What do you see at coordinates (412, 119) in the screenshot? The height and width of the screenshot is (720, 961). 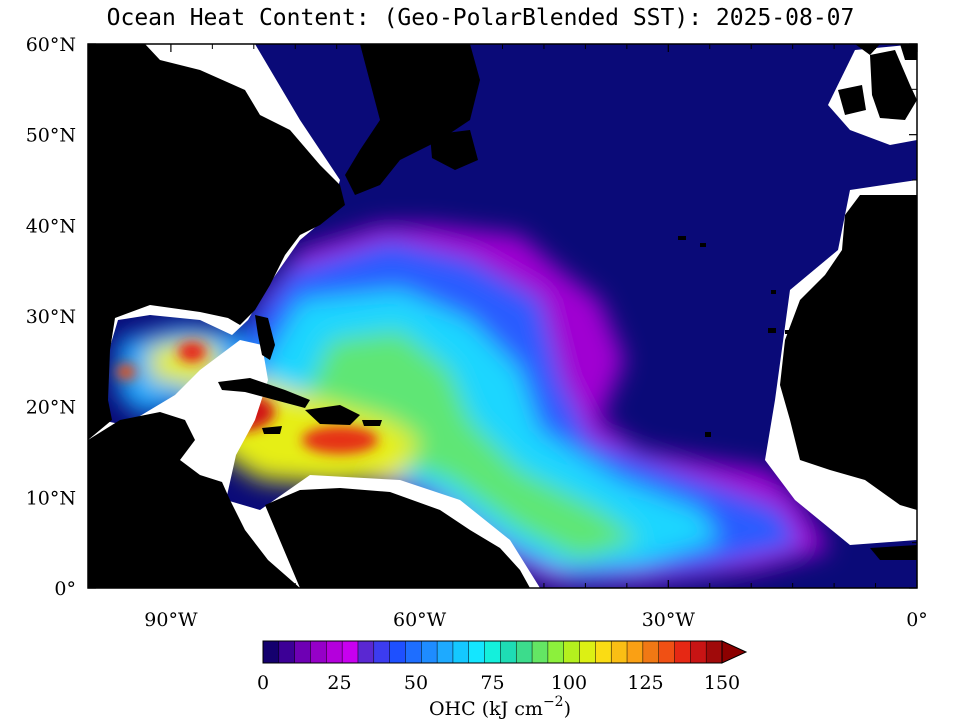 I see `land-canada-east` at bounding box center [412, 119].